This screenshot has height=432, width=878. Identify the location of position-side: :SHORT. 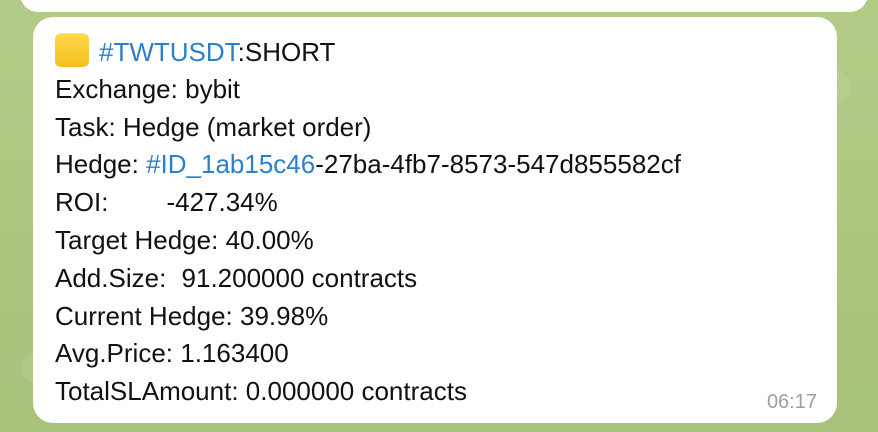
(286, 52).